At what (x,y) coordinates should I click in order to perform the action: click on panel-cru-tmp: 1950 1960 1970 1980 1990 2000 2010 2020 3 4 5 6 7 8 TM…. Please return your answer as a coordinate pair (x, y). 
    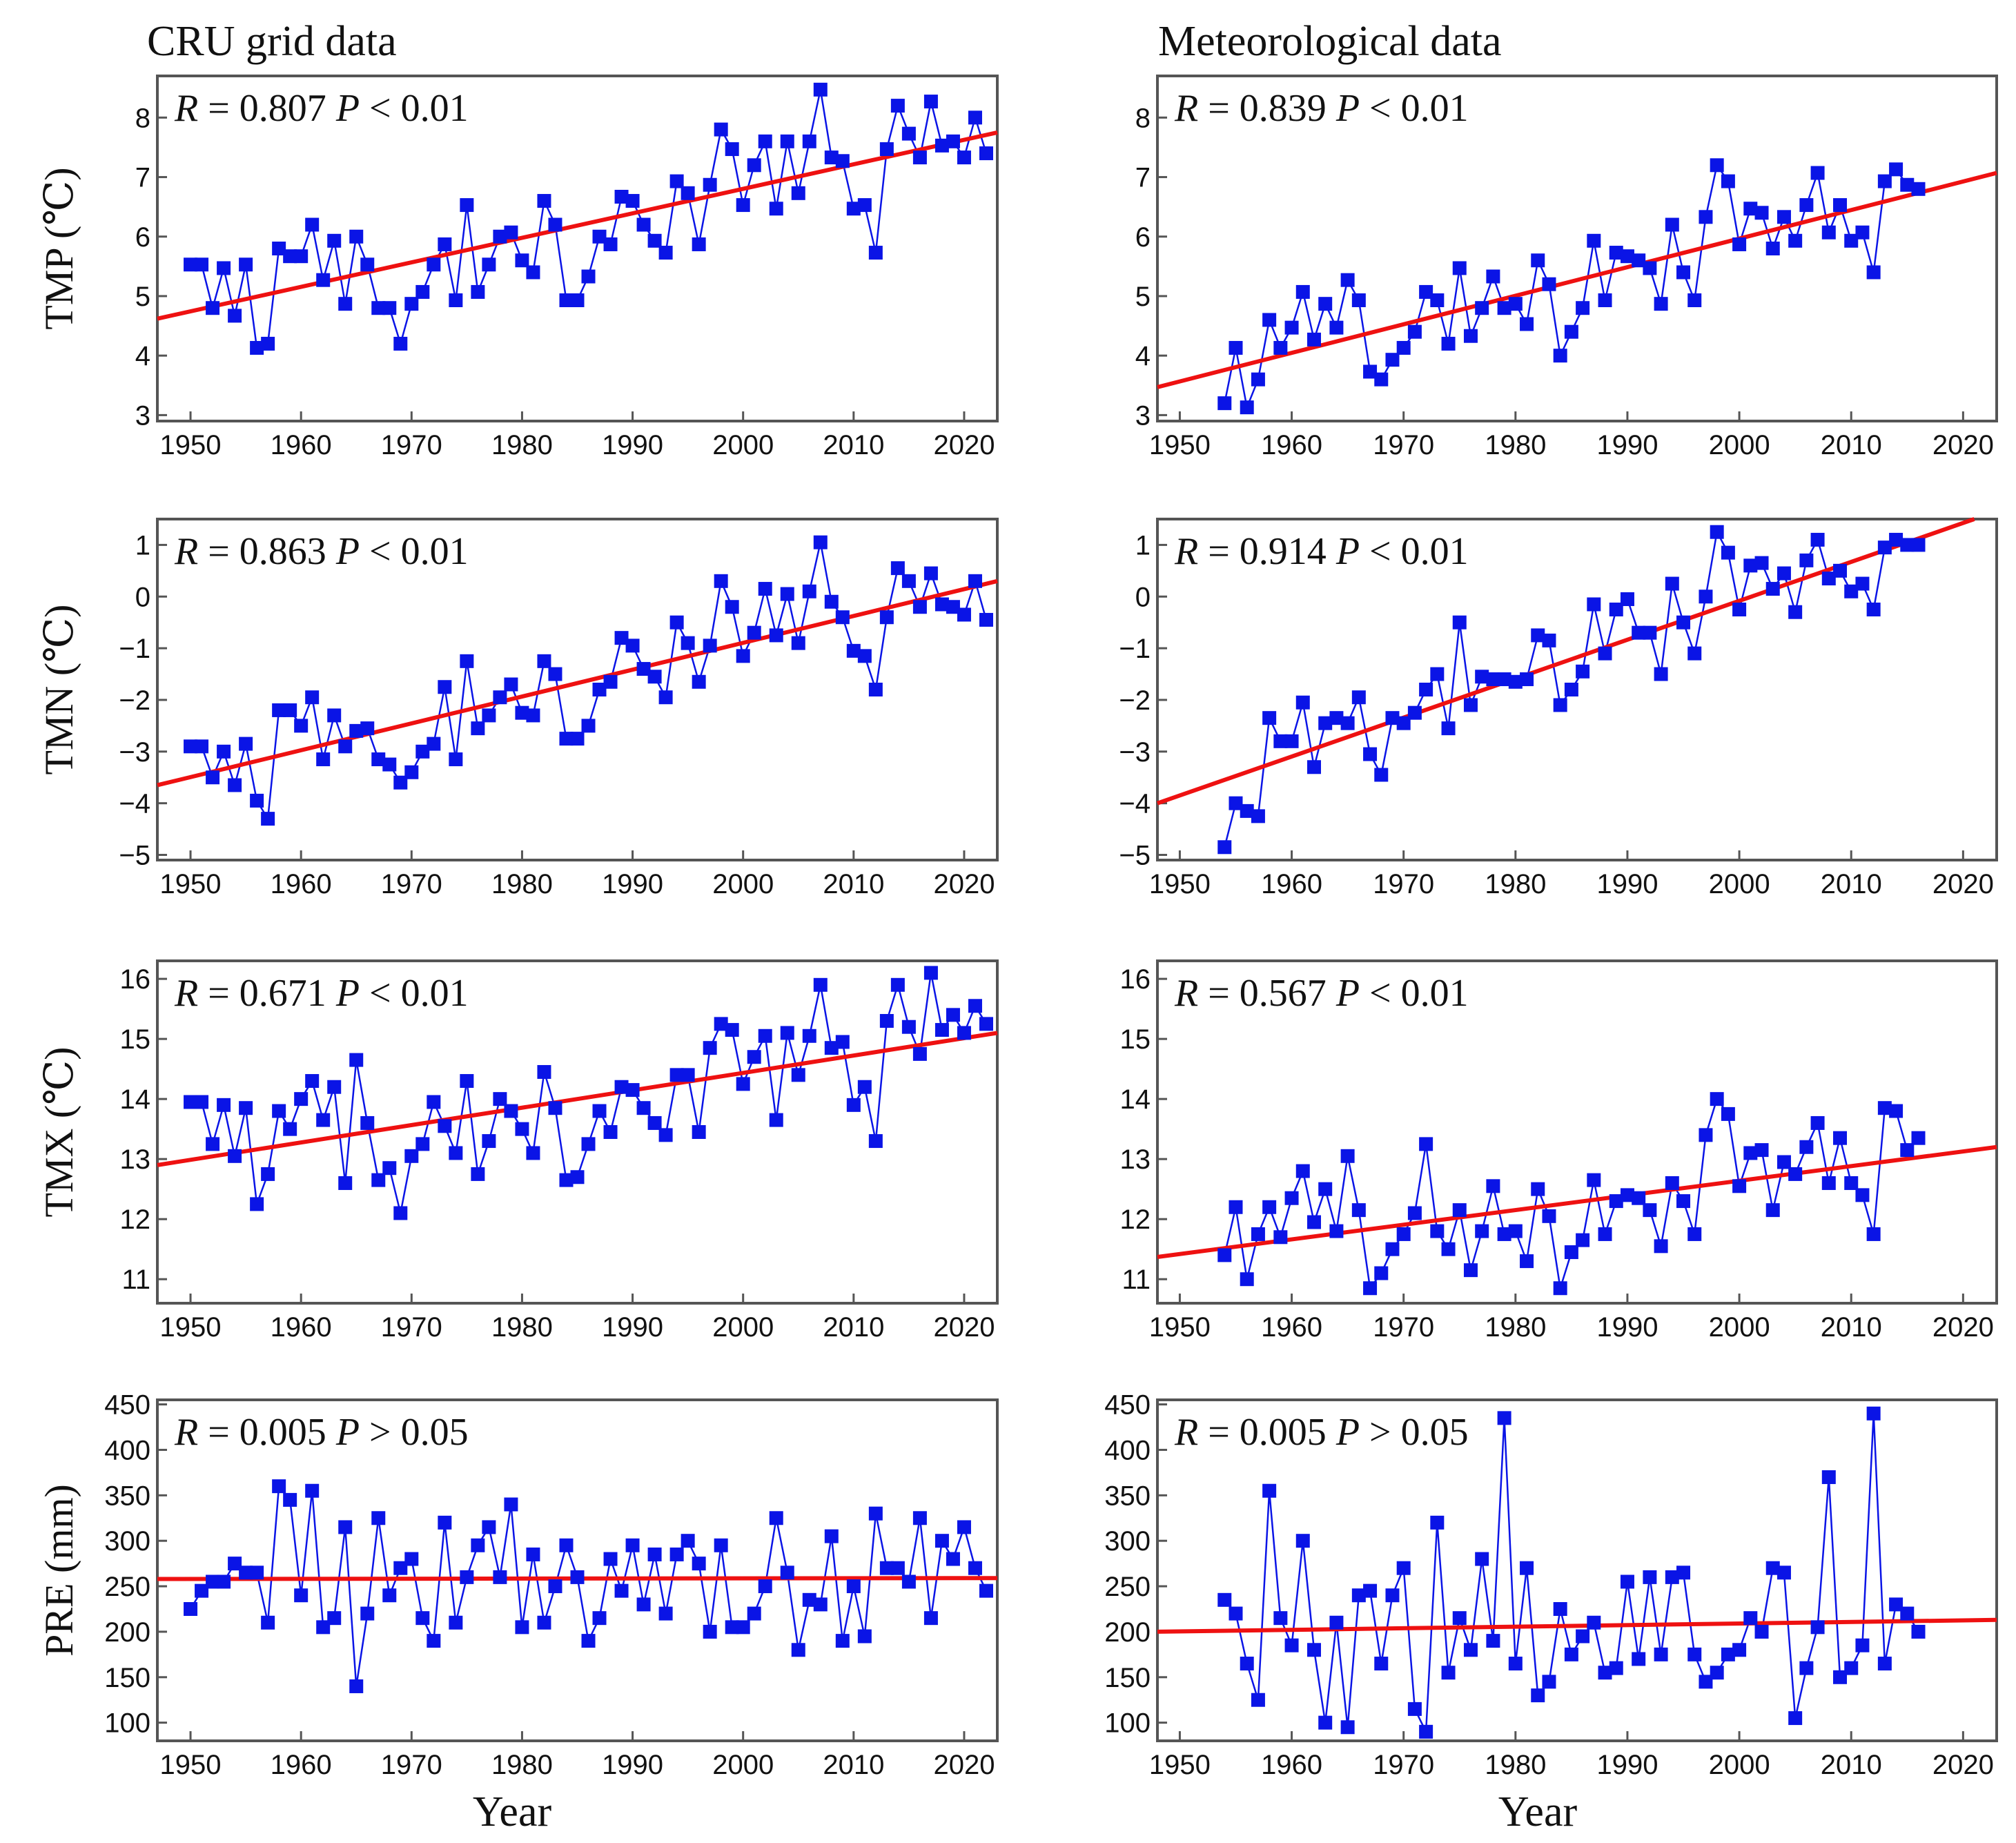
    Looking at the image, I should click on (518, 267).